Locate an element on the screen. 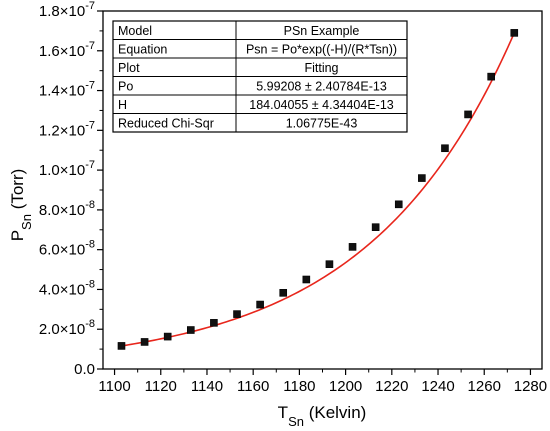 This screenshot has width=550, height=431. stats-table-value: Psn = Po*exp((-H)/(R*Tsn)) is located at coordinates (321, 50).